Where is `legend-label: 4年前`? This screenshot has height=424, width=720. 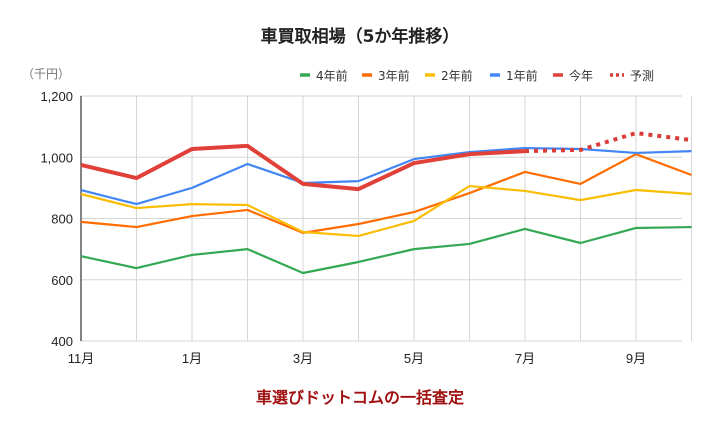 legend-label: 4年前 is located at coordinates (332, 75).